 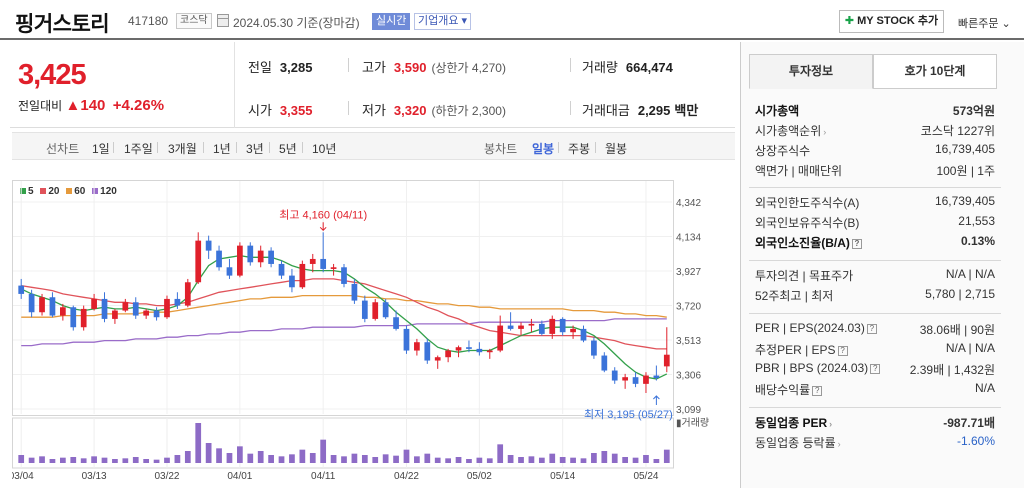 What do you see at coordinates (63, 149) in the screenshot?
I see `line-chart-label: 선차트` at bounding box center [63, 149].